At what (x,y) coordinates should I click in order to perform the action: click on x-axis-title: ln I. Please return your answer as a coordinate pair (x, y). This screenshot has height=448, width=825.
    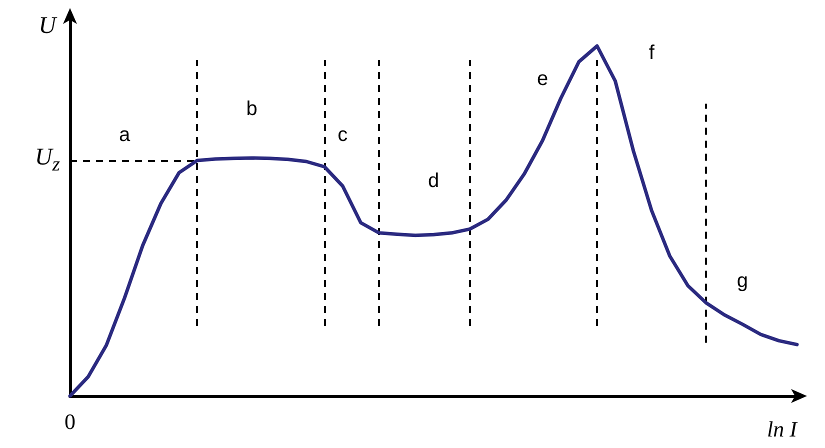
    Looking at the image, I should click on (783, 429).